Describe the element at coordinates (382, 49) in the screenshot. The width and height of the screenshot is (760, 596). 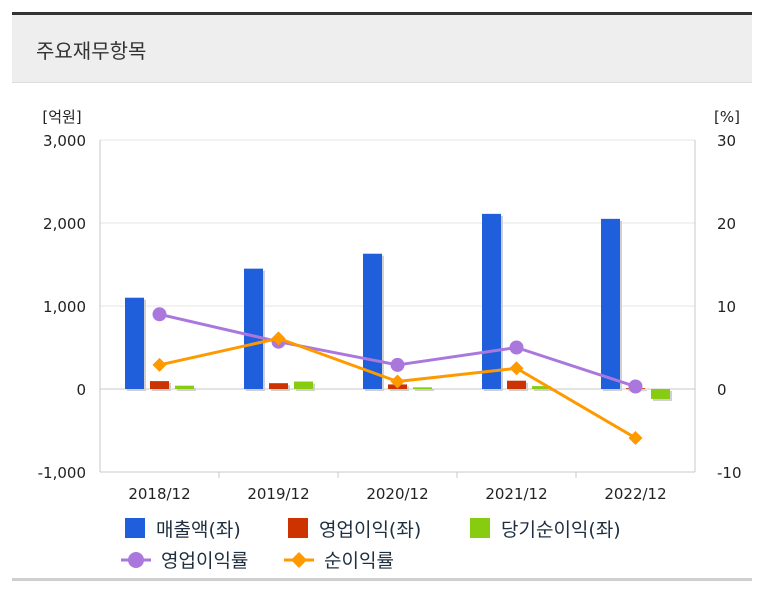
I see `section-header: 주요재무항목` at that location.